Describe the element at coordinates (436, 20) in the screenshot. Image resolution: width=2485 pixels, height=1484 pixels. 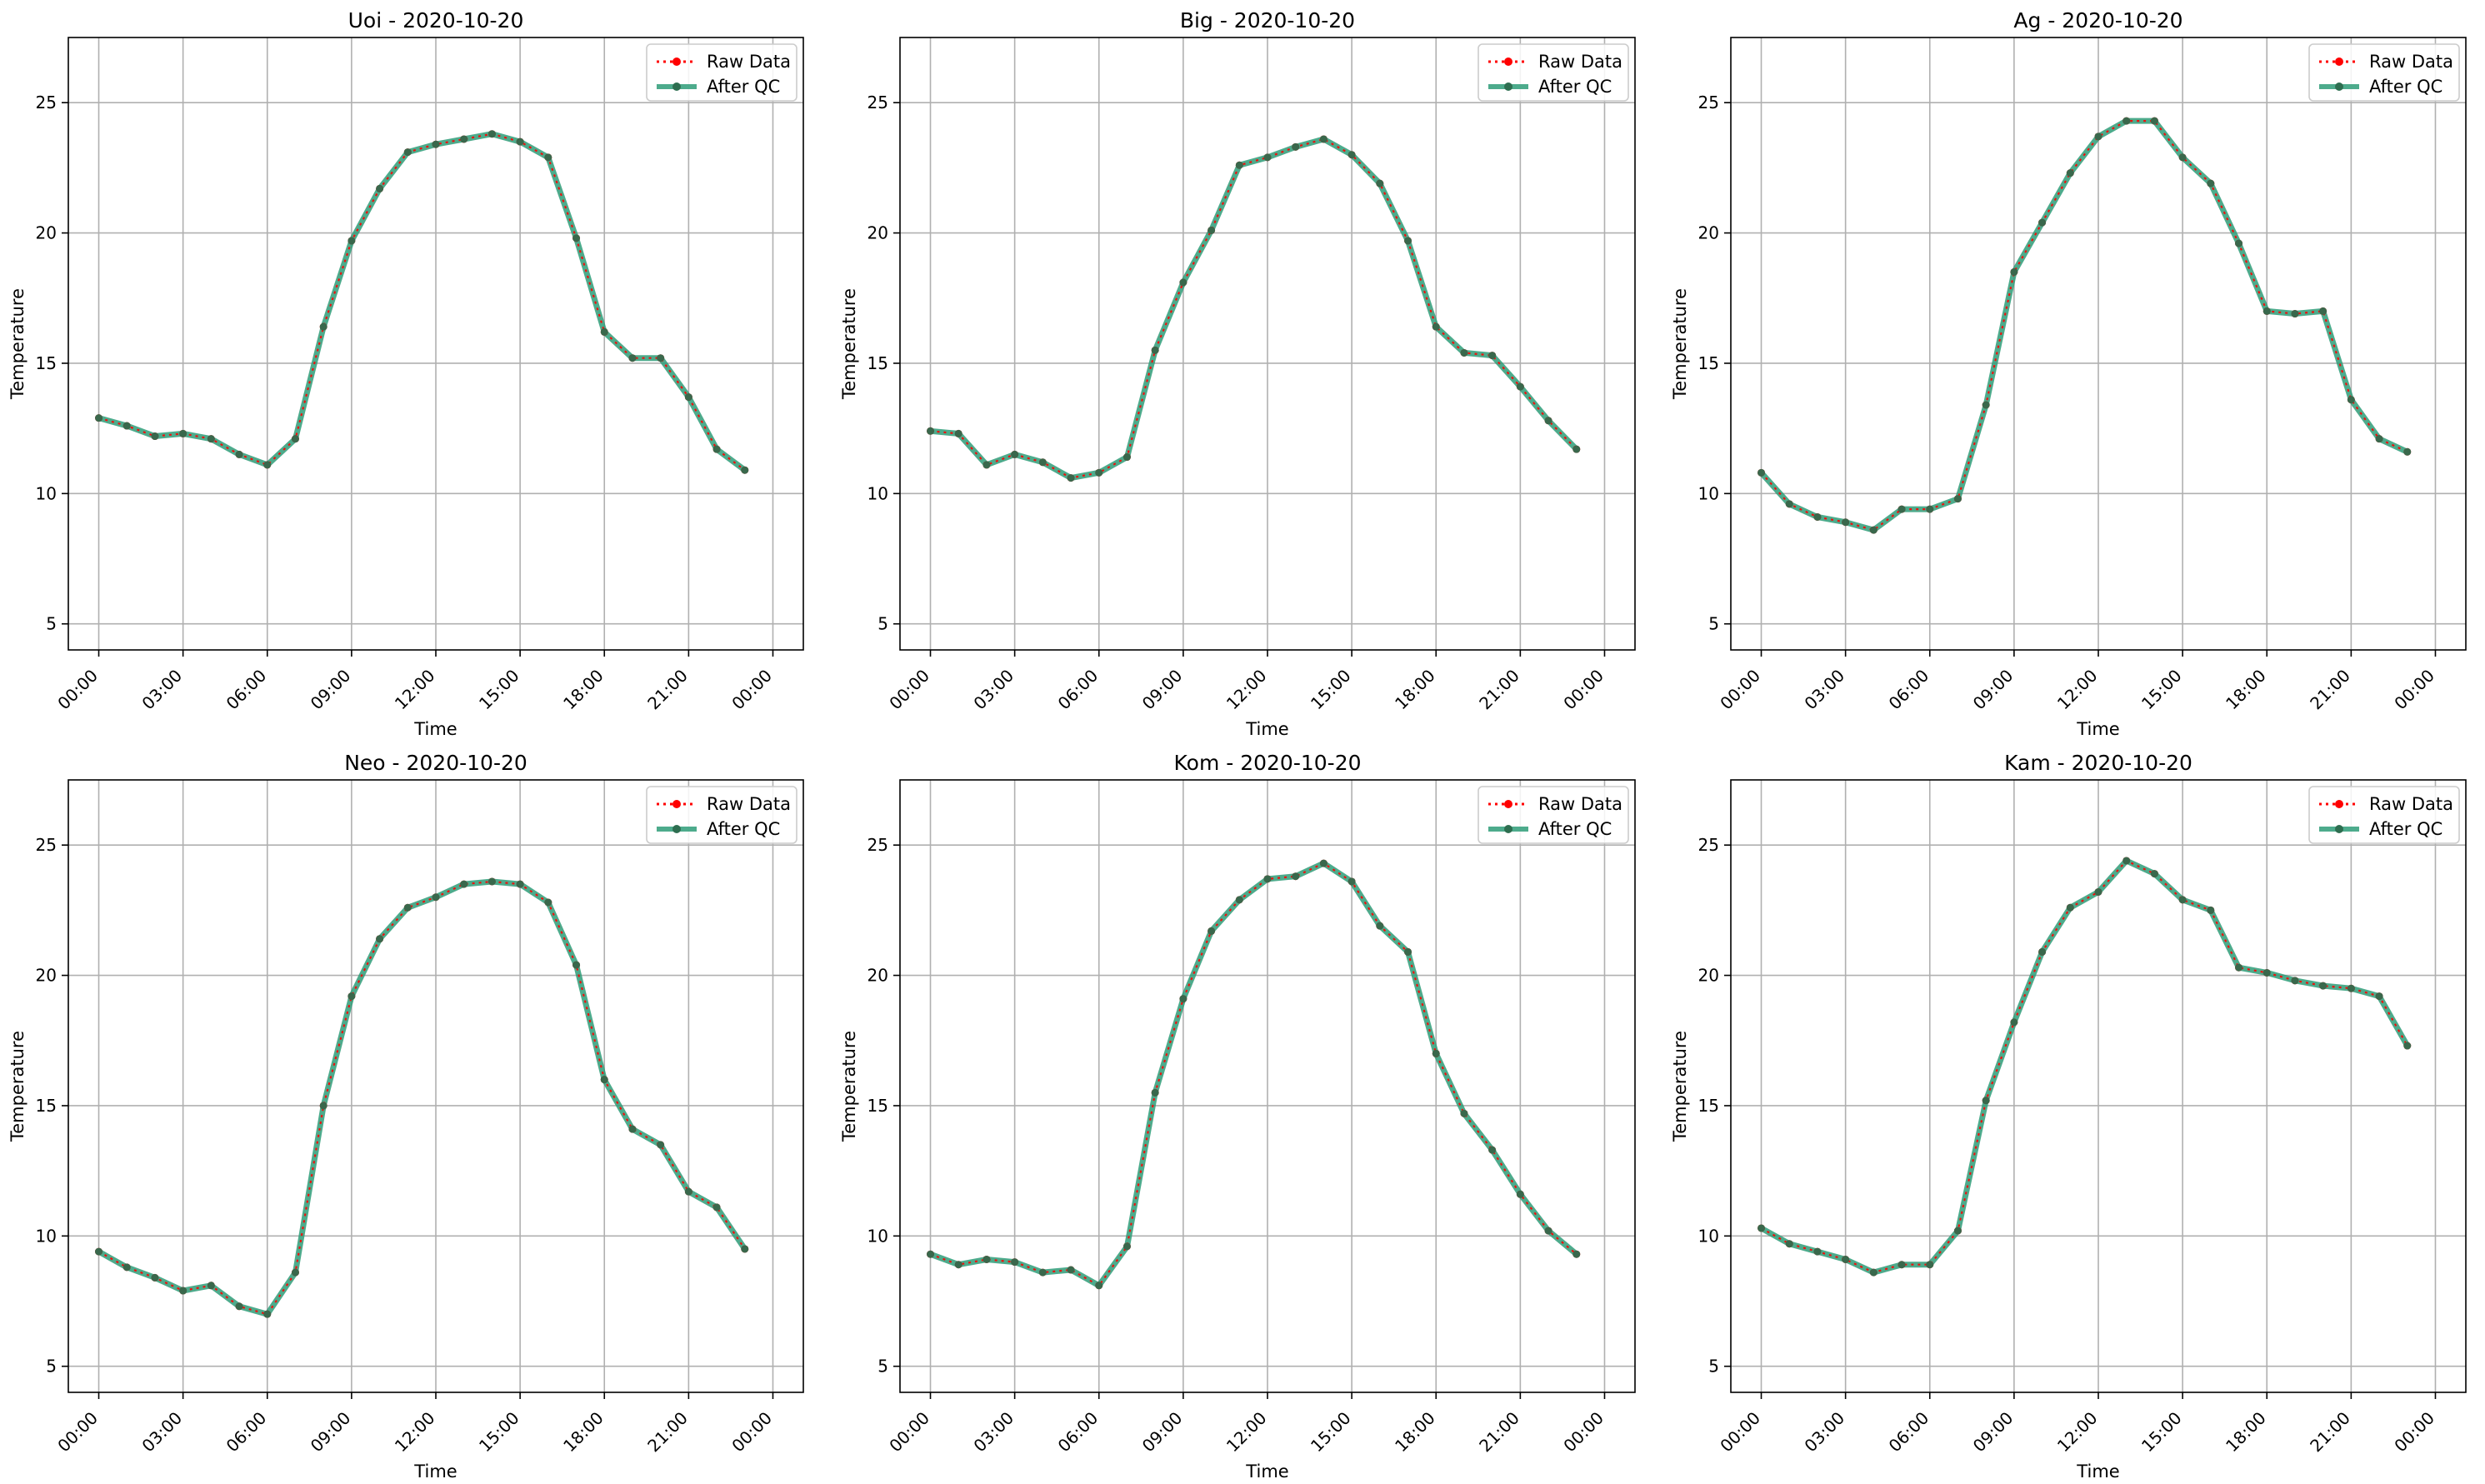
I see `chart-title: Uoi - 2020-10-20` at that location.